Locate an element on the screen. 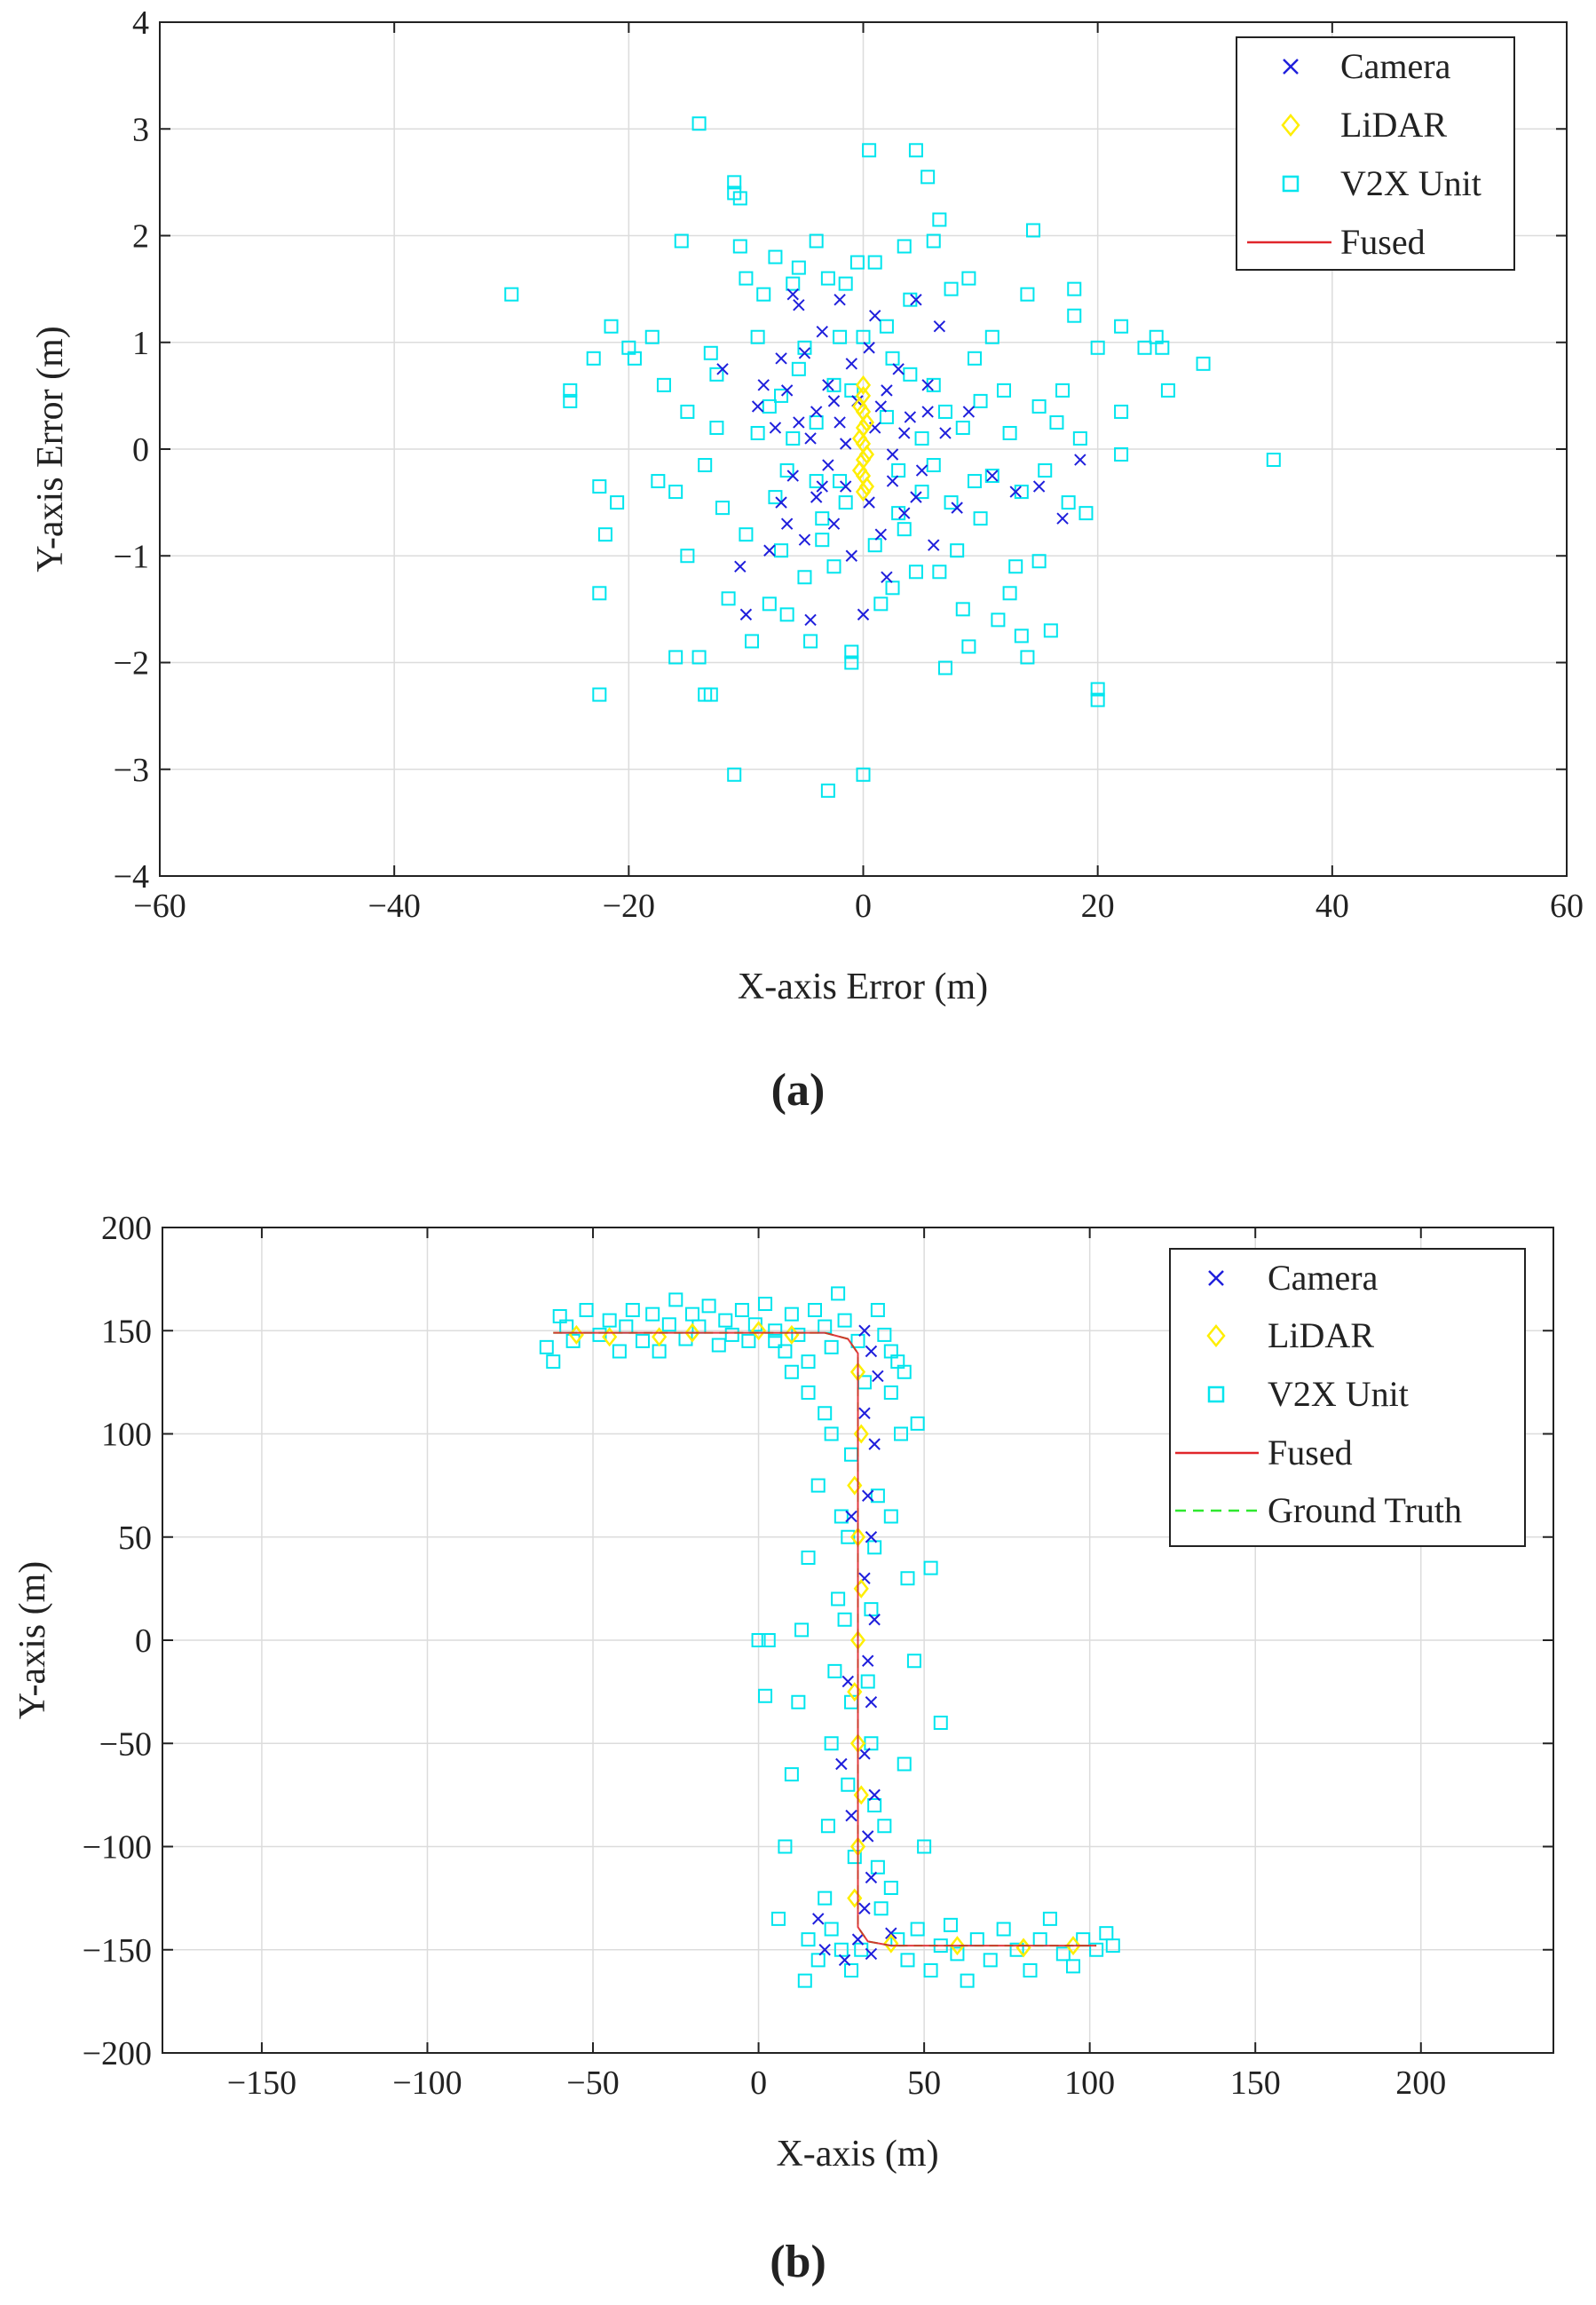 This screenshot has width=1596, height=2305. legend-camera-marker-b is located at coordinates (1216, 1278).